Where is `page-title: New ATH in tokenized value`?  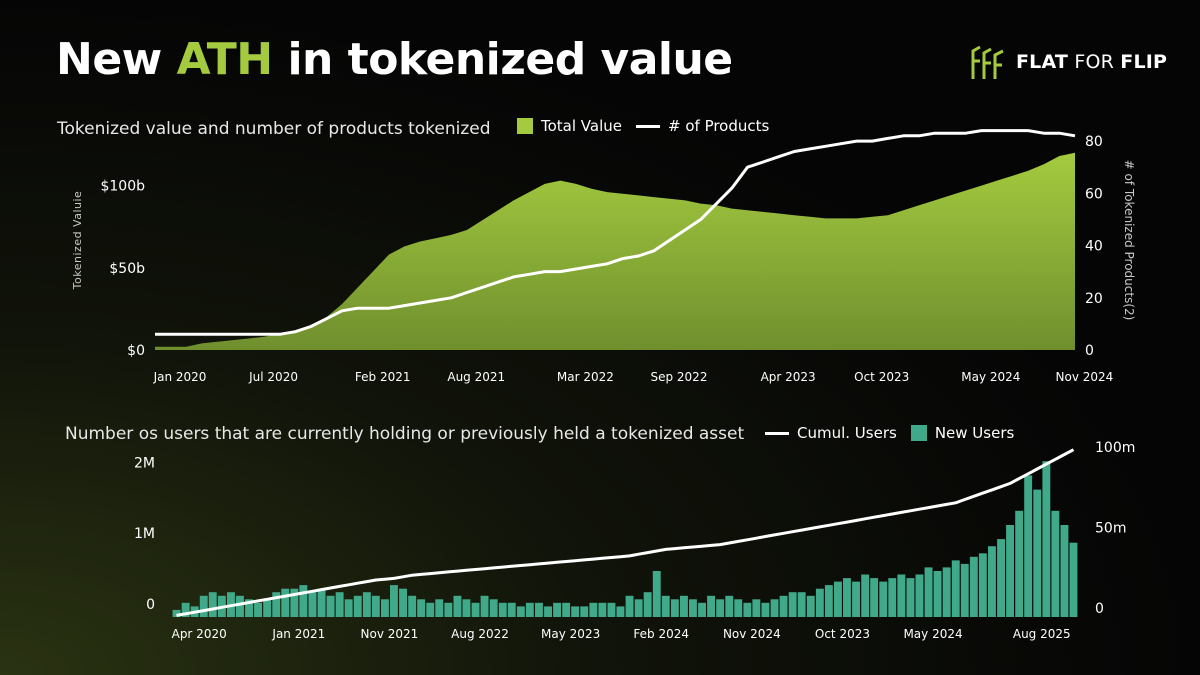 page-title: New ATH in tokenized value is located at coordinates (394, 60).